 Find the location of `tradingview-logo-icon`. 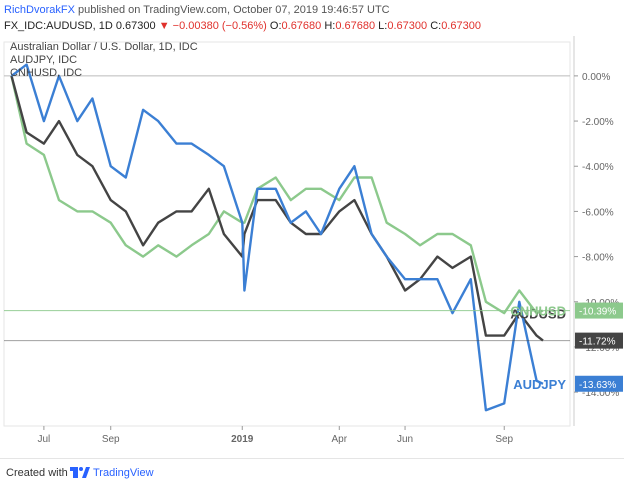

tradingview-logo-icon is located at coordinates (80, 472).